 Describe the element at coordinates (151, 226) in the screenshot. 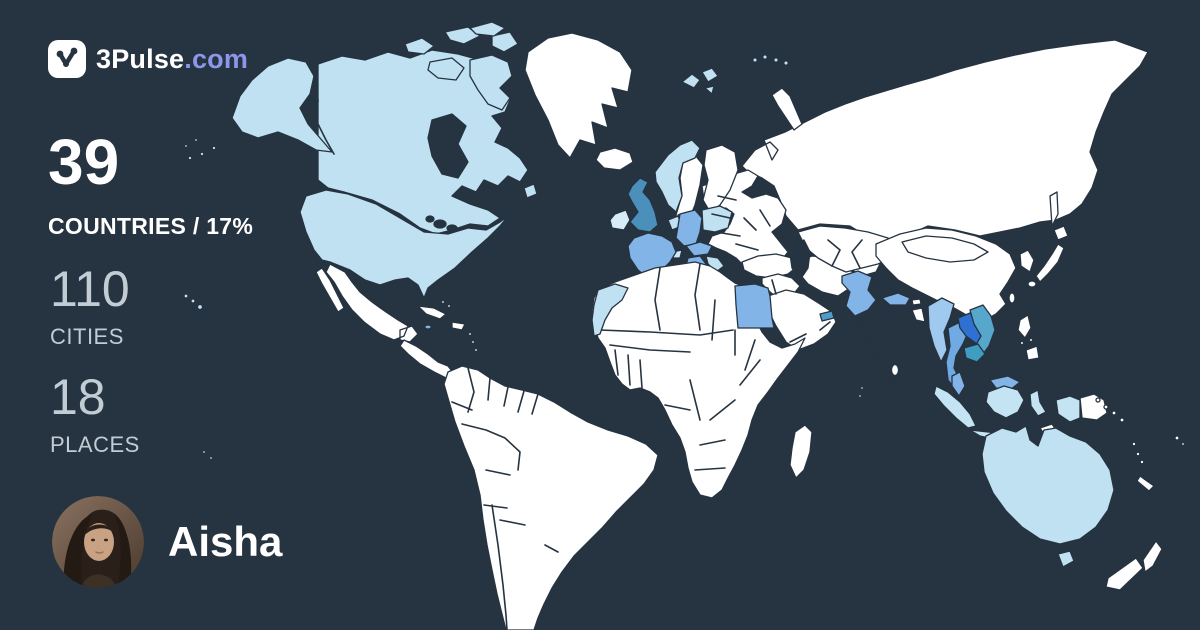

I see `countries-label: COUNTRIES / 17%` at that location.